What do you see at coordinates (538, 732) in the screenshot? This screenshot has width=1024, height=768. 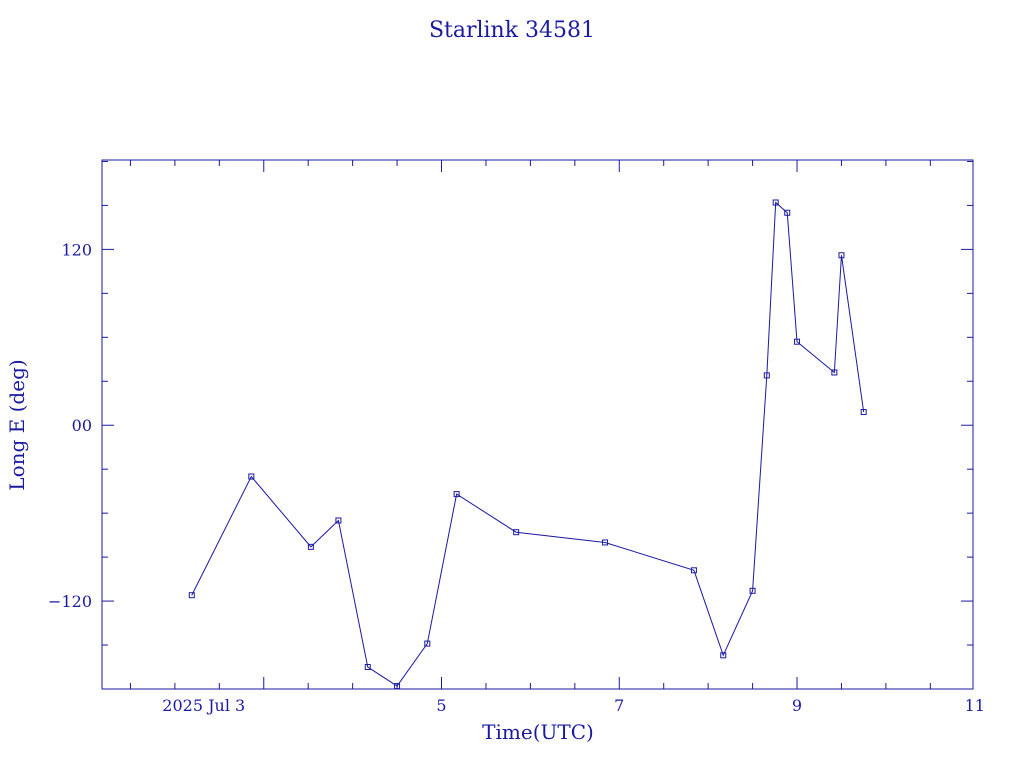 I see `x-axis-label: Time(UTC)` at bounding box center [538, 732].